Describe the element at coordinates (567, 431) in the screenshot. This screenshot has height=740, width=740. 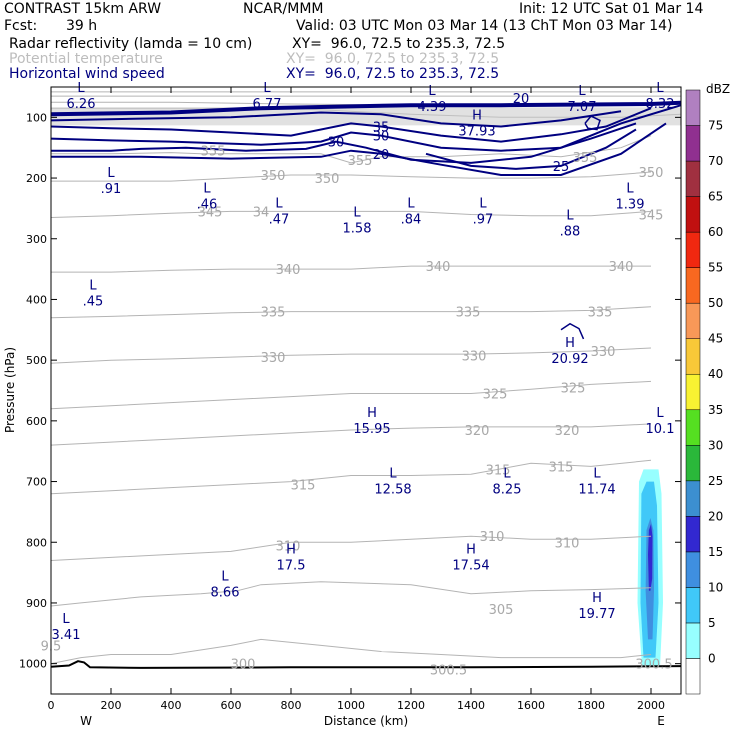
I see `theta-contour-label: 320` at that location.